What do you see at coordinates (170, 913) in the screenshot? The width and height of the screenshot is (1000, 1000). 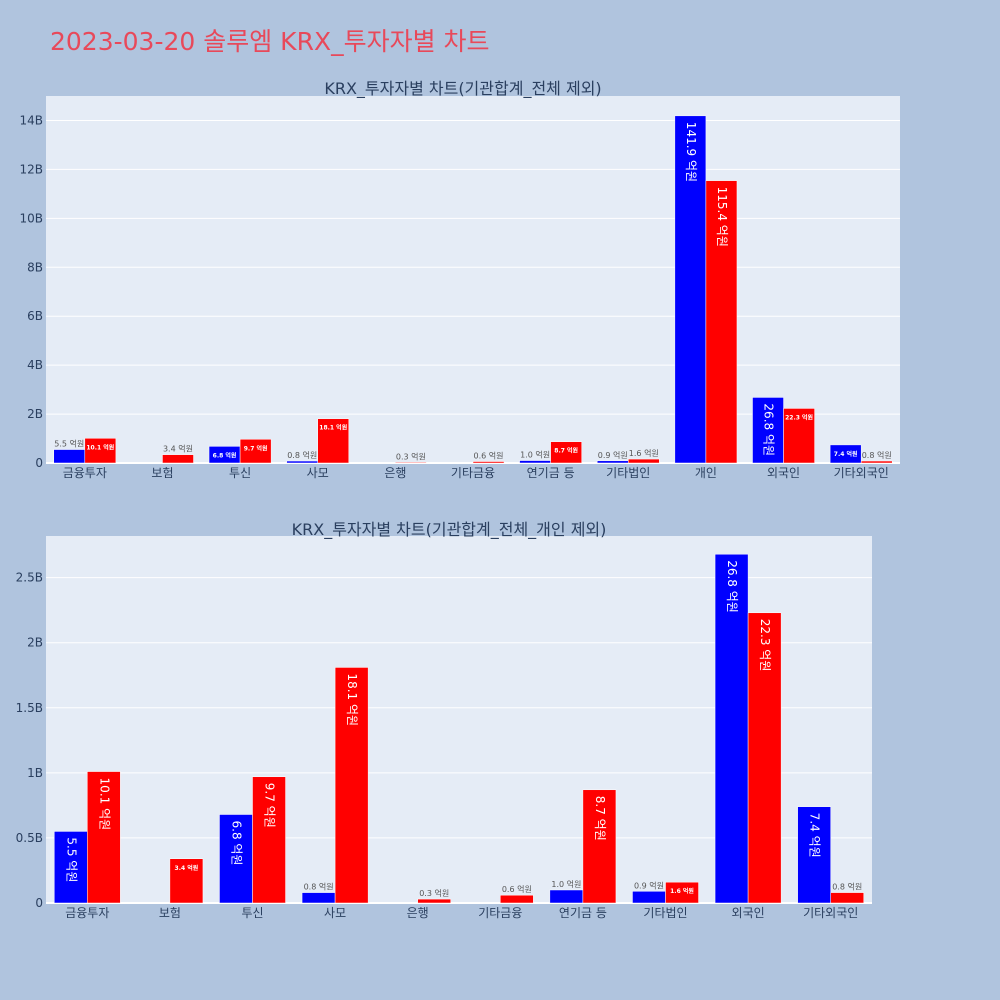 I see `x-tick-label: 보험` at bounding box center [170, 913].